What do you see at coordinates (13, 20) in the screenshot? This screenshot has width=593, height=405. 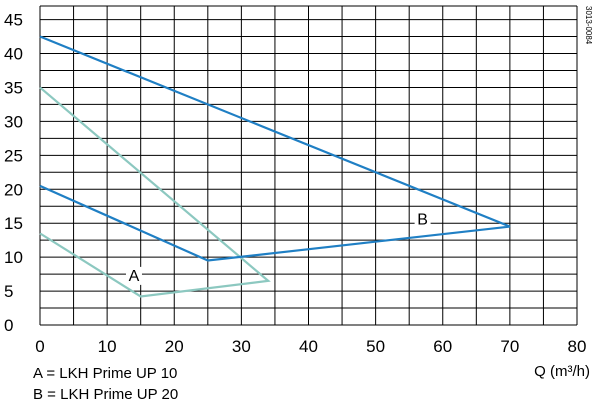 I see `y-tick-label: 45` at bounding box center [13, 20].